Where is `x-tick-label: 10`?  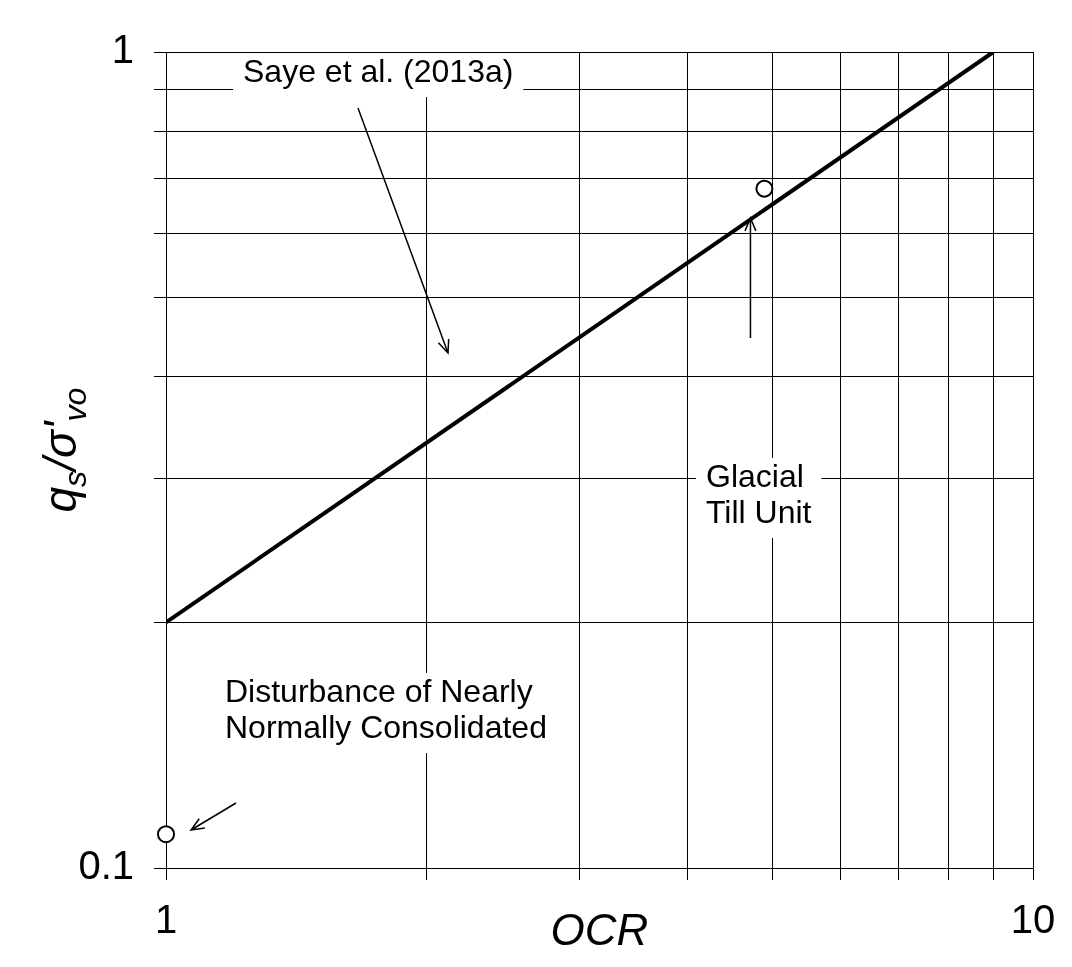
x-tick-label: 10 is located at coordinates (1033, 919).